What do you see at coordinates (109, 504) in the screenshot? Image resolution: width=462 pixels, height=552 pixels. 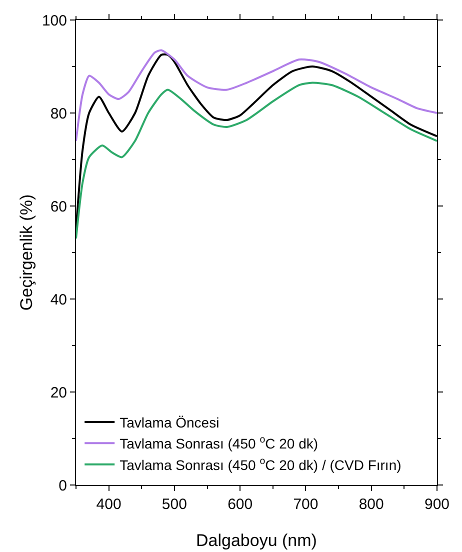 I see `x-tick-label: 400` at bounding box center [109, 504].